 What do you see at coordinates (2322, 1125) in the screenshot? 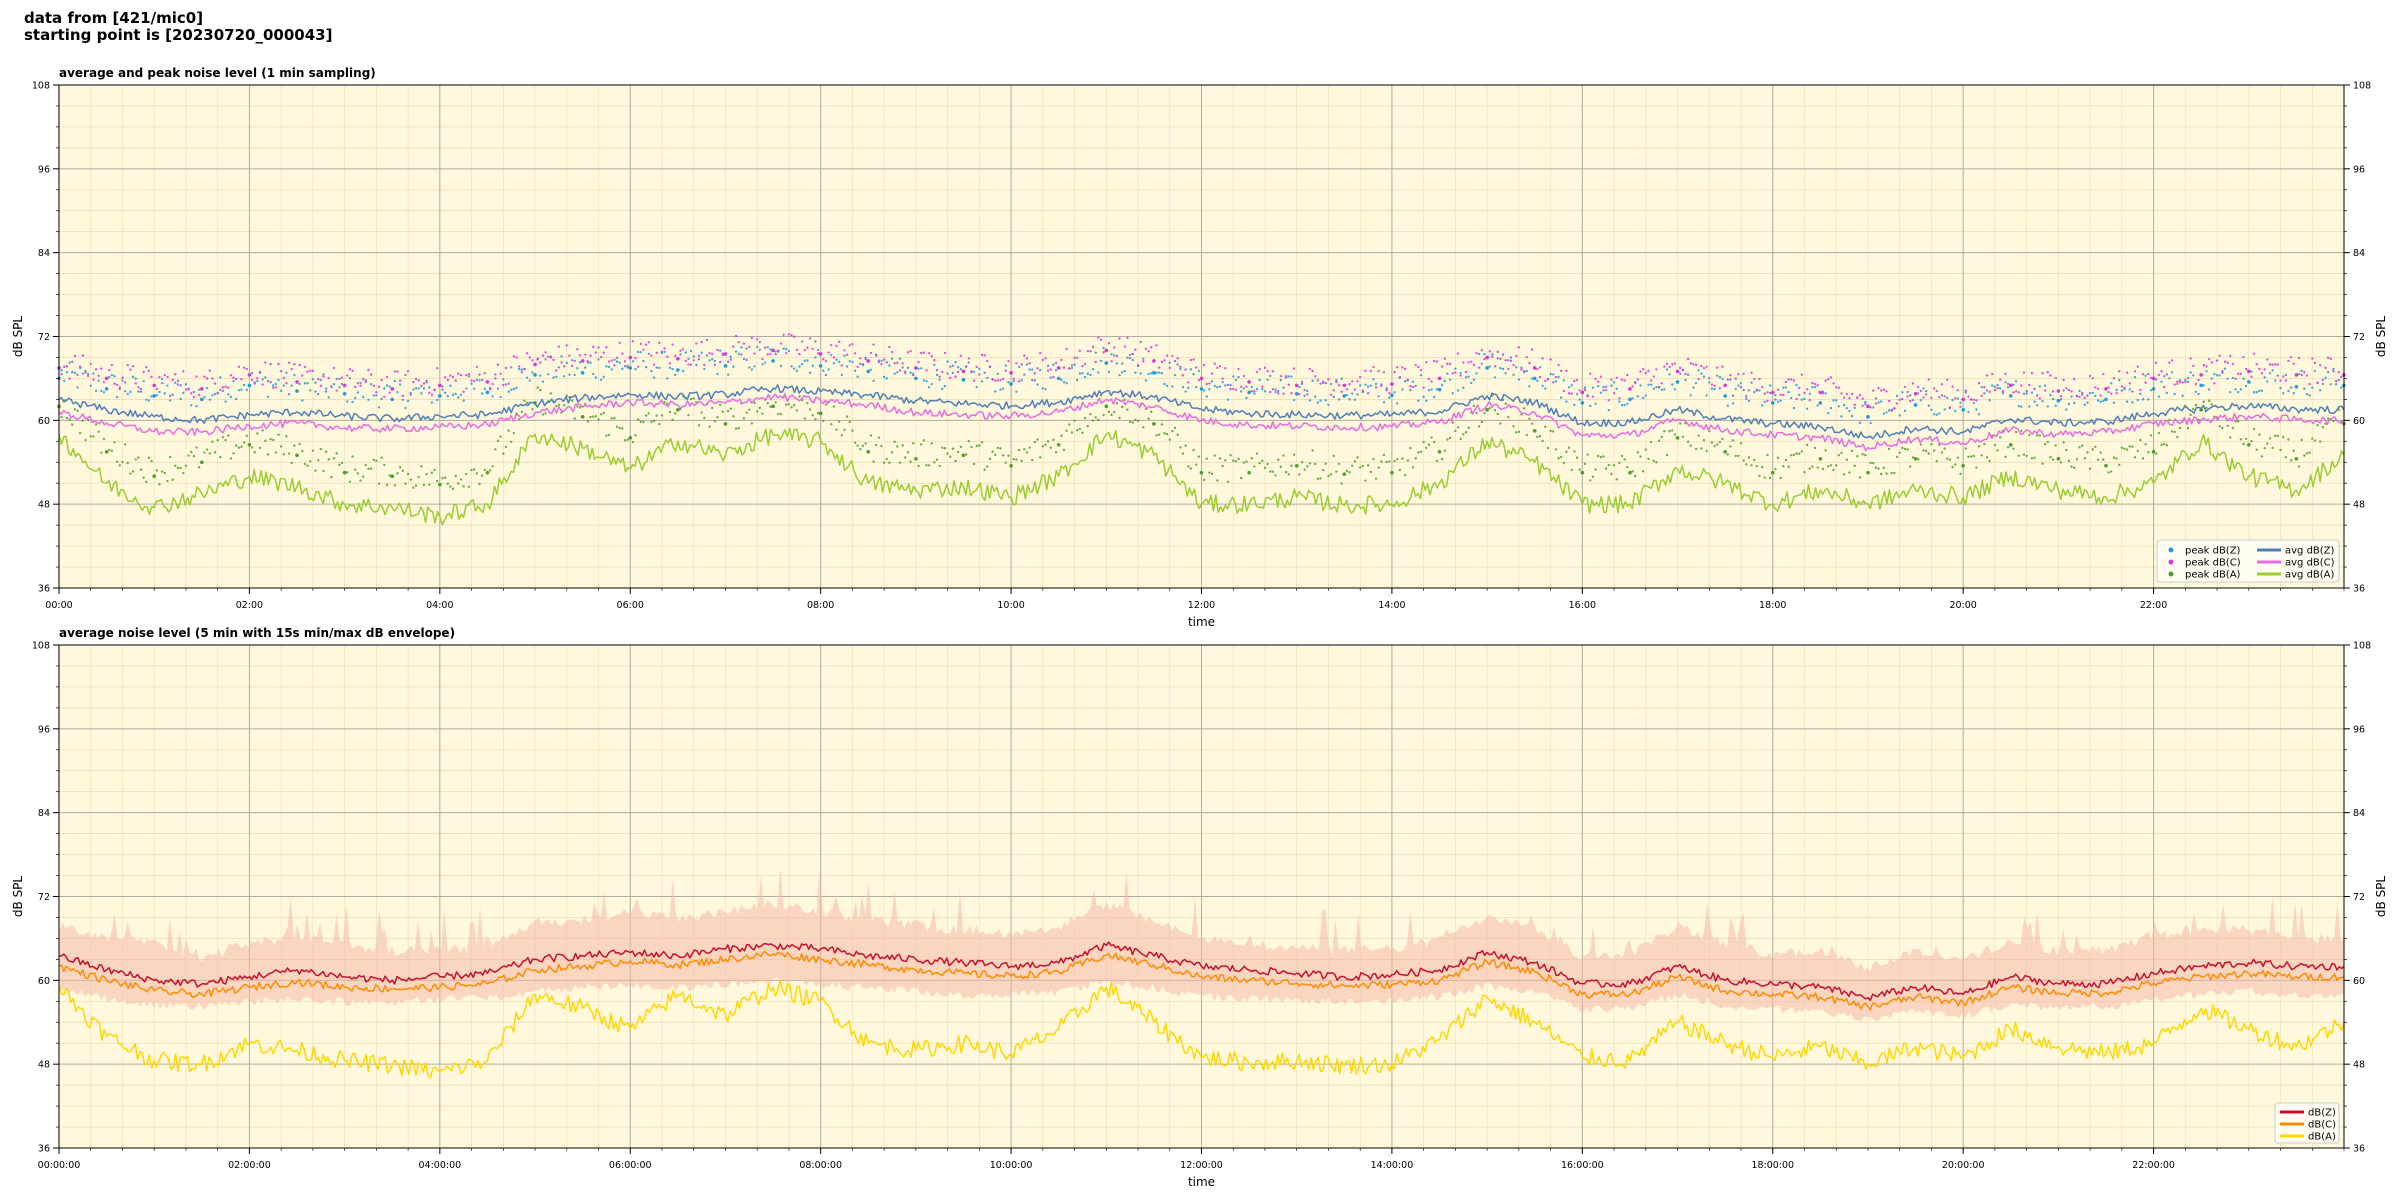
I see `legend-label: dB(C)` at bounding box center [2322, 1125].